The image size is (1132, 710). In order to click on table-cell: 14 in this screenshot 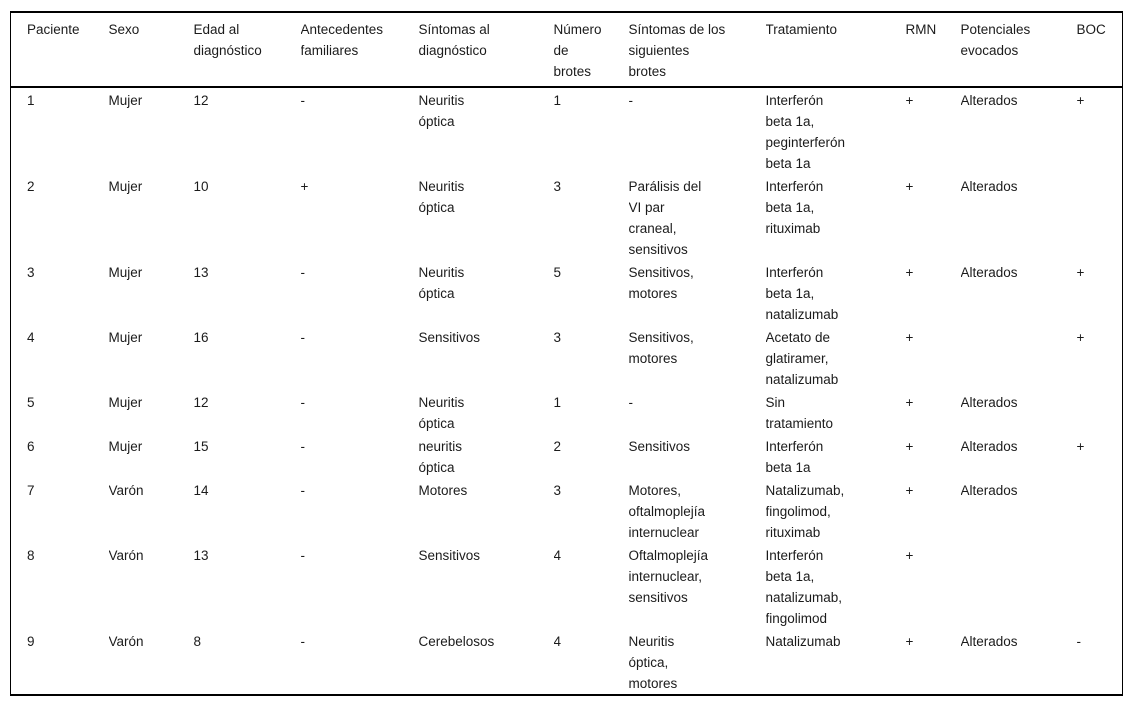, I will do `click(201, 490)`.